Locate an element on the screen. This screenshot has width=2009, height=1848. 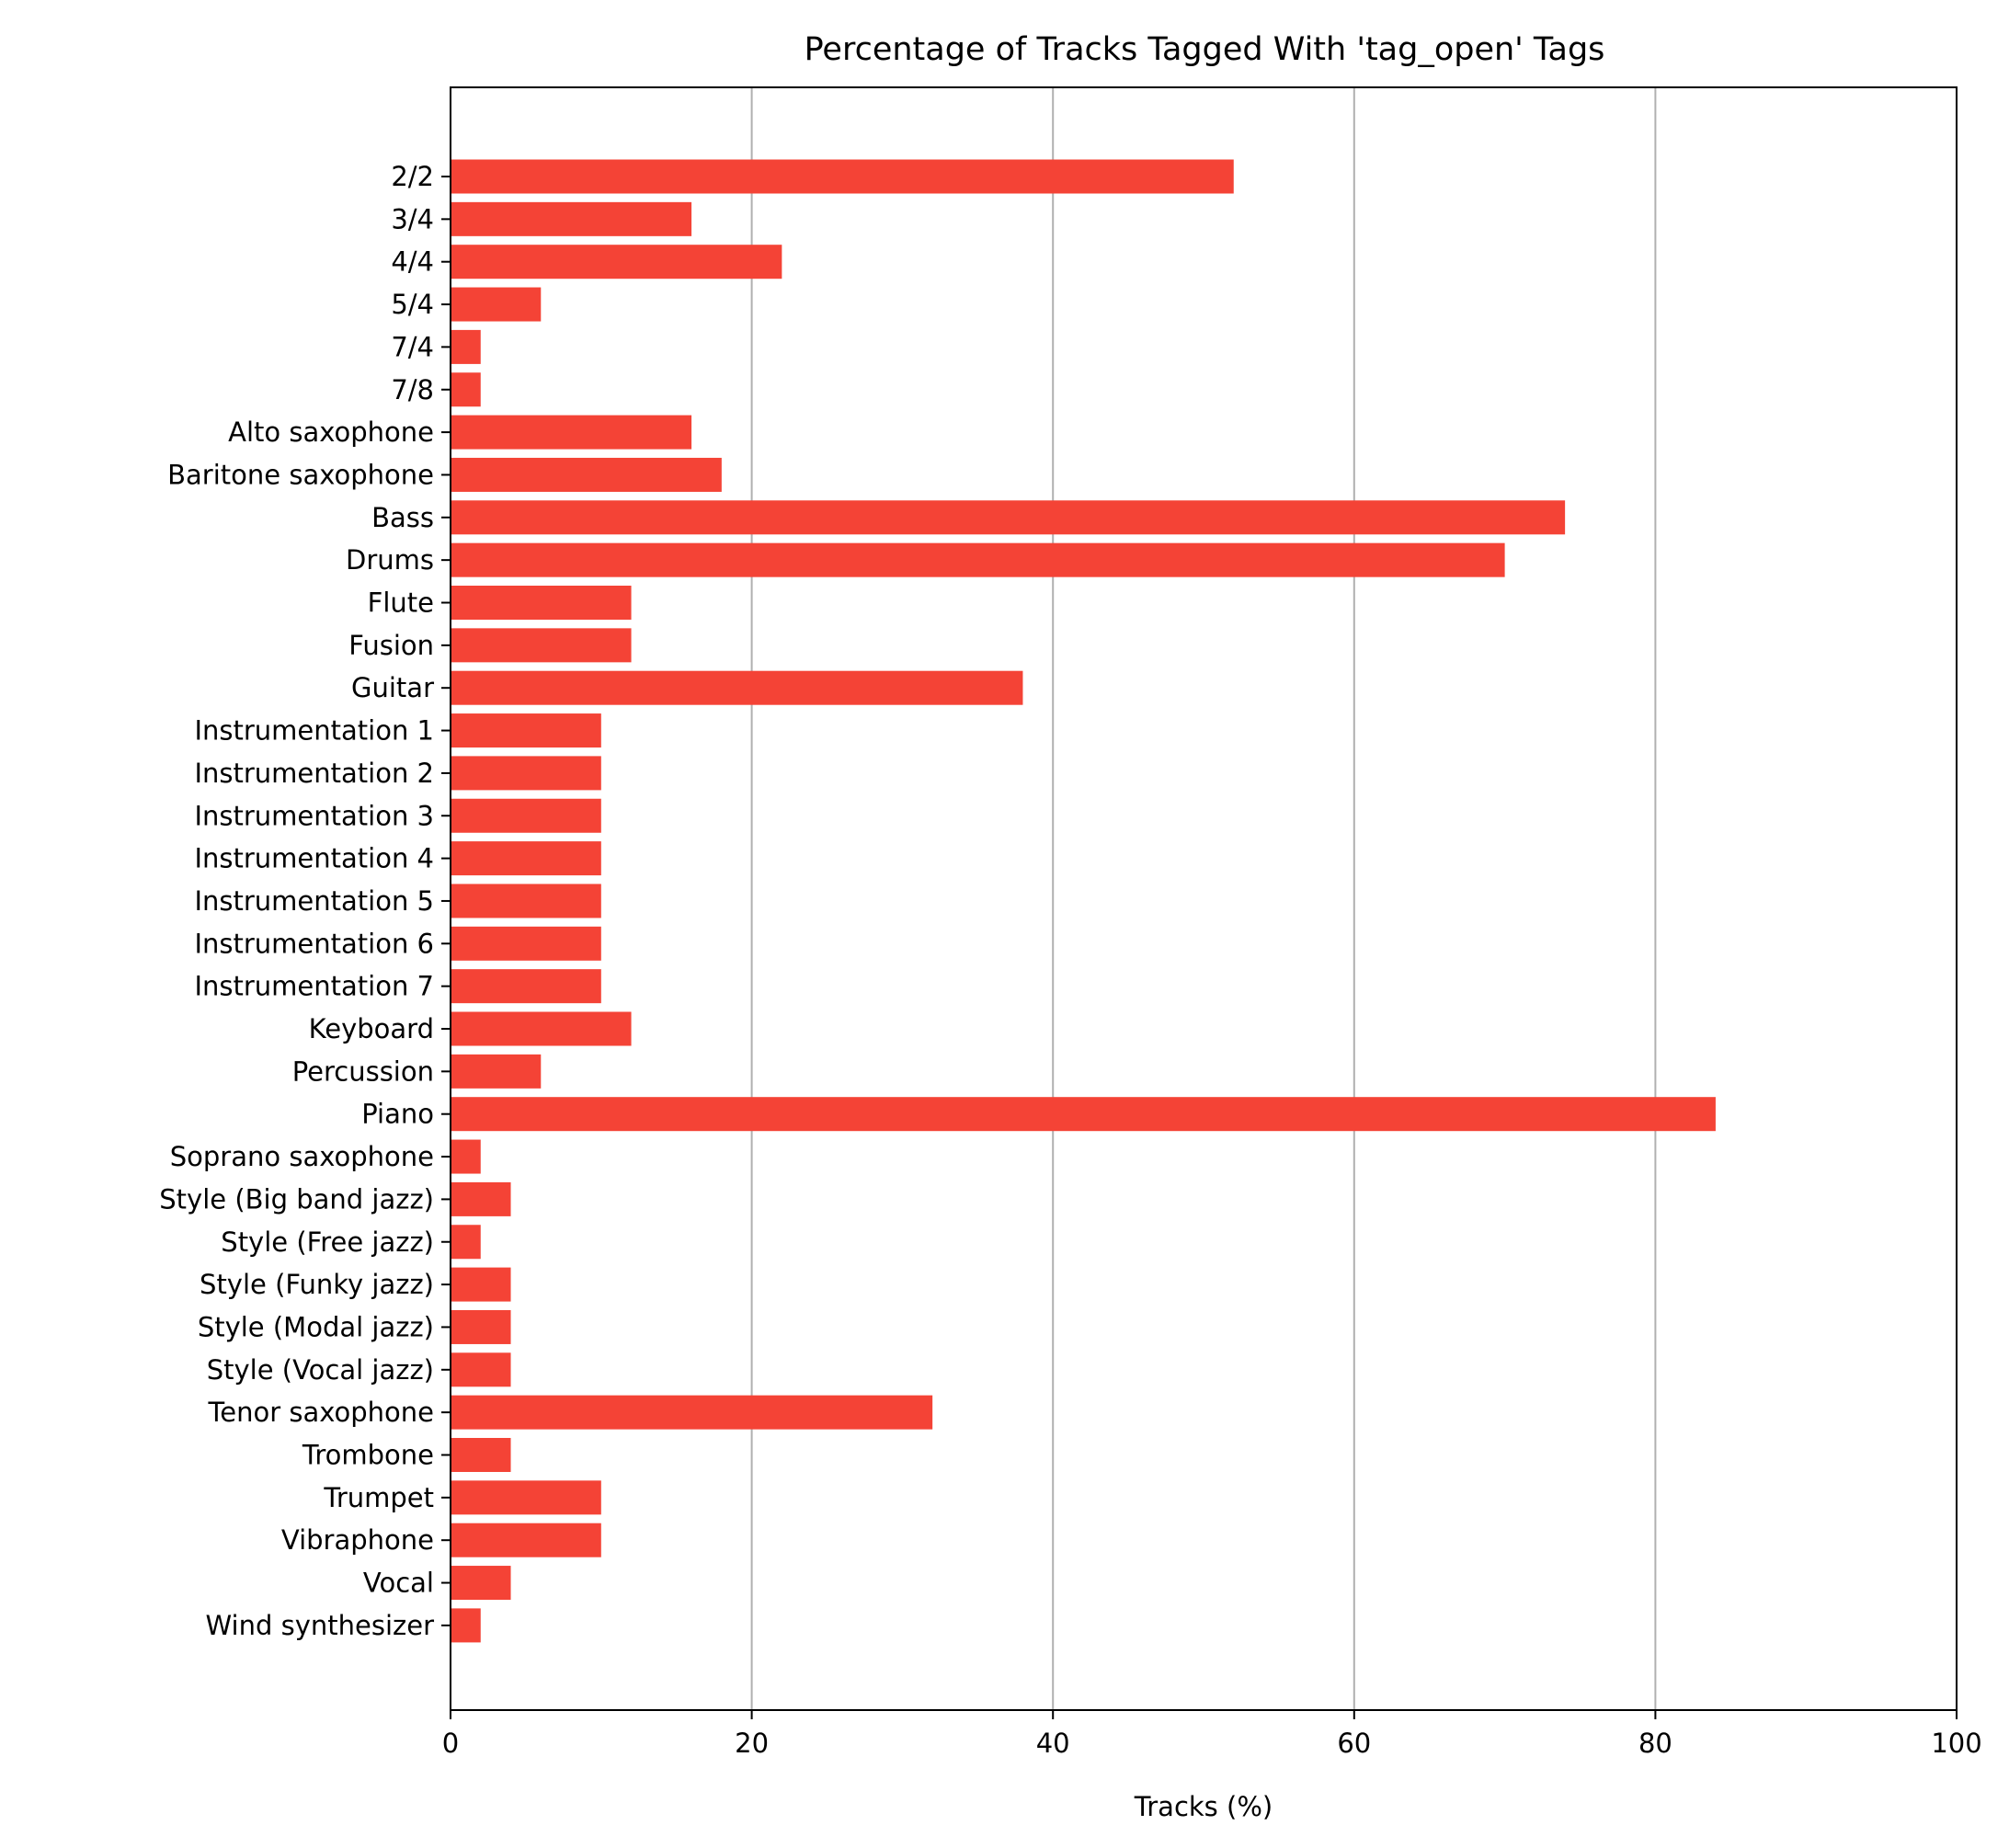
y-tick-label: Style (Big band jazz) is located at coordinates (296, 1199).